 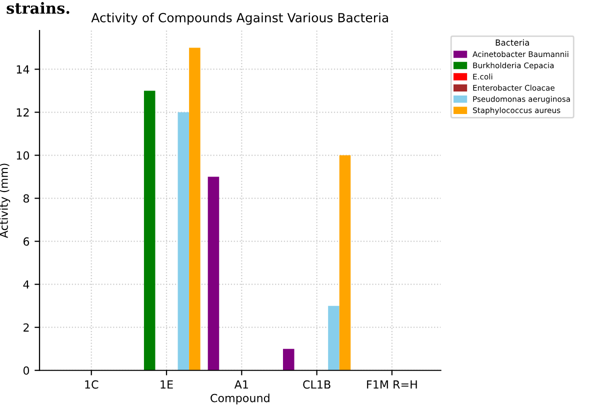 I want to click on text: strains., so click(x=38, y=8).